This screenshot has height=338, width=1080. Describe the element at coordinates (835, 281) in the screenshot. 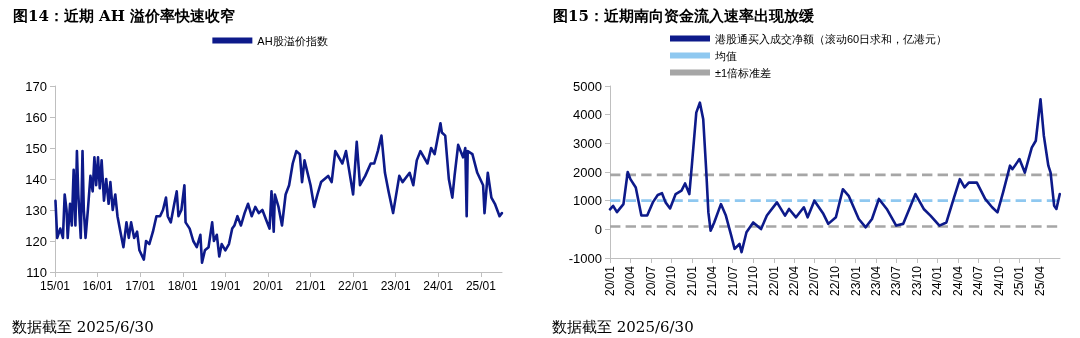

I see `x-tick-label: 22/10` at that location.